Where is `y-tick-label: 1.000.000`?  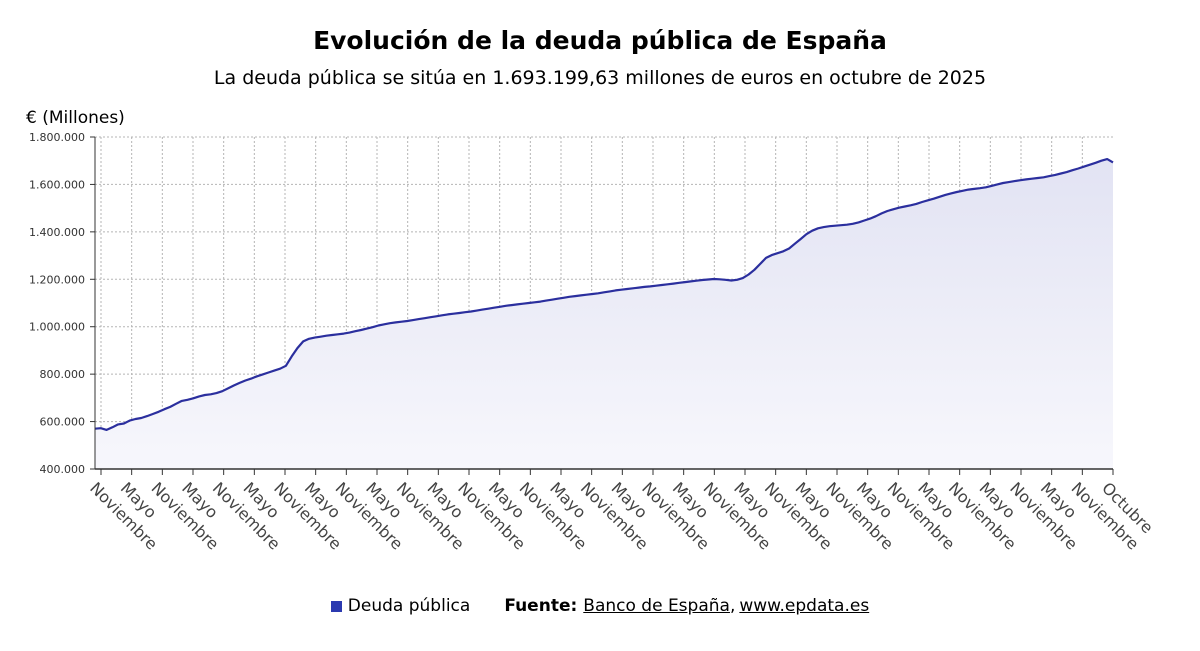 y-tick-label: 1.000.000 is located at coordinates (57, 327).